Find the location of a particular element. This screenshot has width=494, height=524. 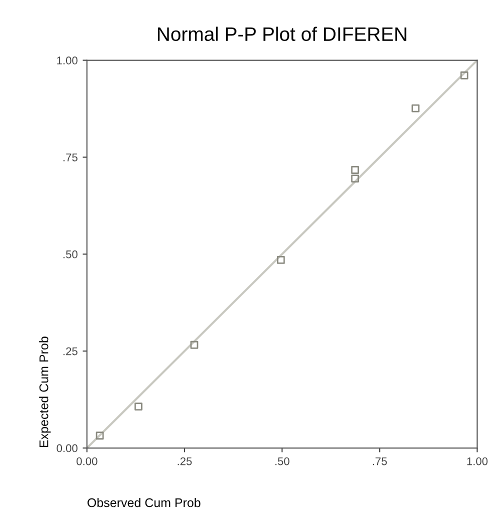

y-tick-label: .50 is located at coordinates (70, 254).